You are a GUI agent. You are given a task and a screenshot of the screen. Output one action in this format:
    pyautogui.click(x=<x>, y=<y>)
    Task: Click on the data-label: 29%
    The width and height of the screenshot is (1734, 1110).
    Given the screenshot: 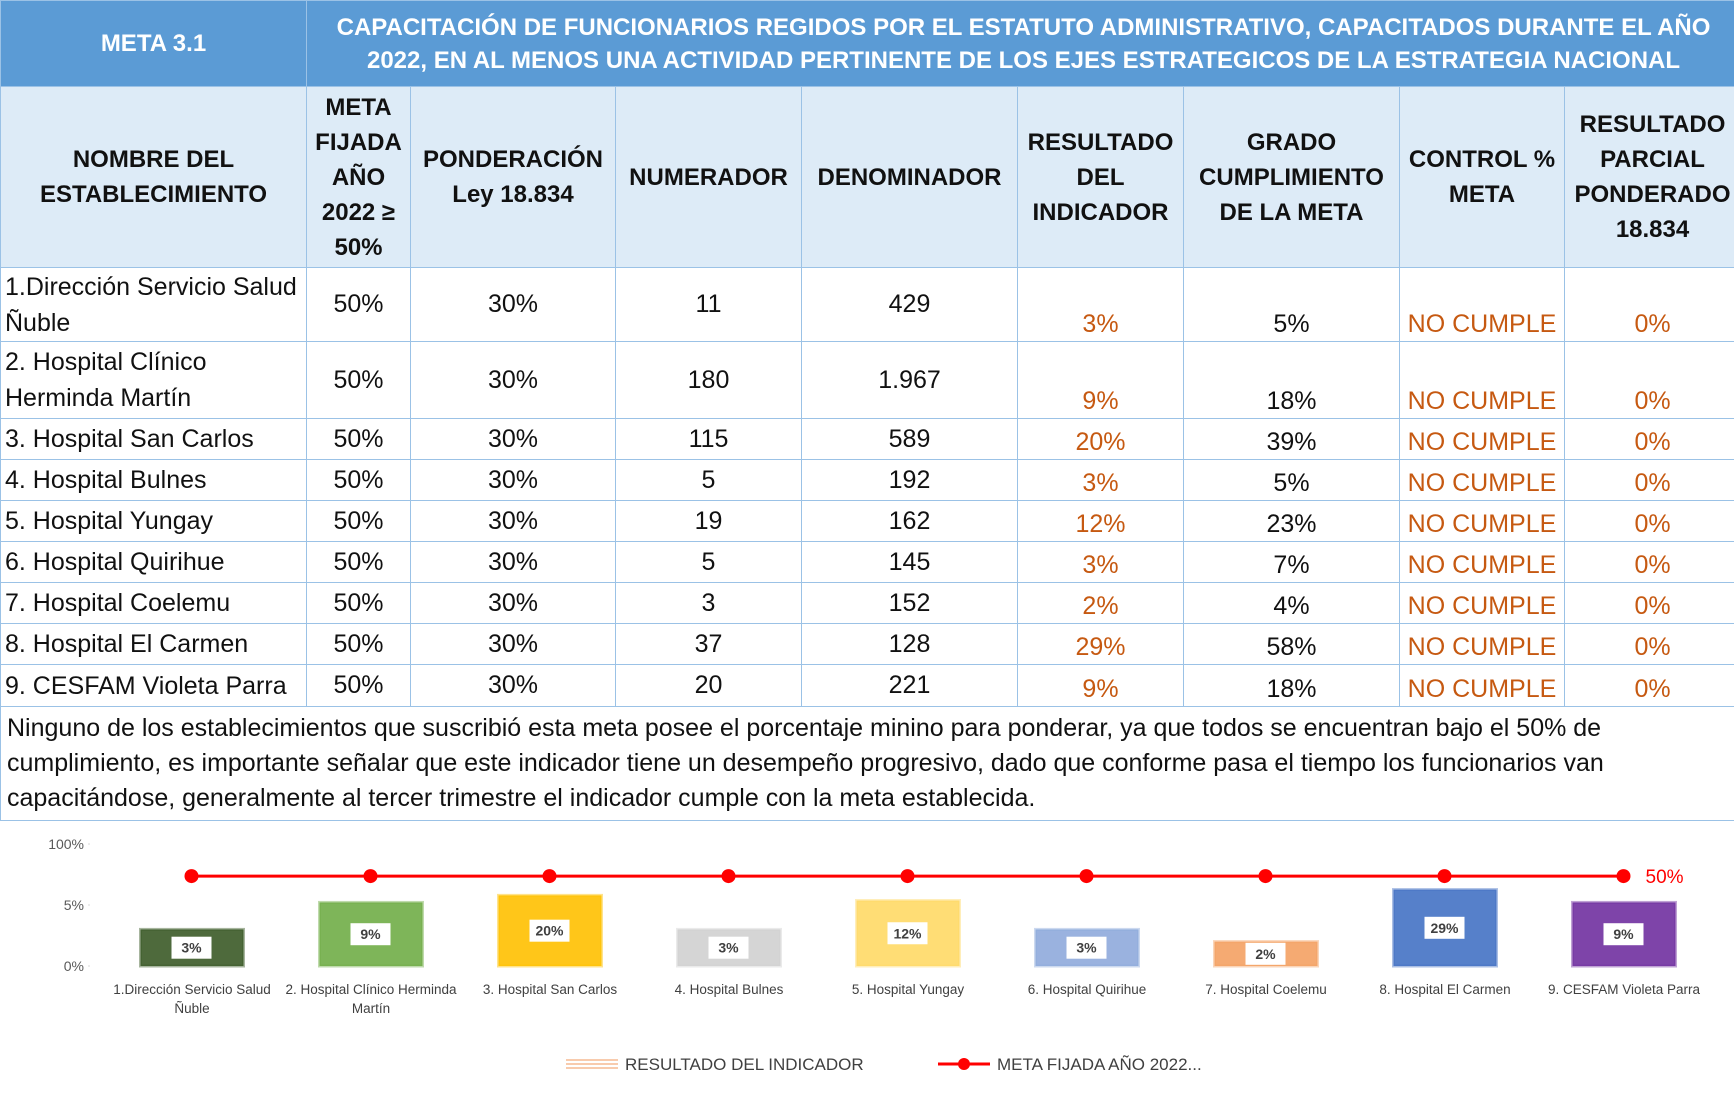 What is the action you would take?
    pyautogui.click(x=1444, y=928)
    